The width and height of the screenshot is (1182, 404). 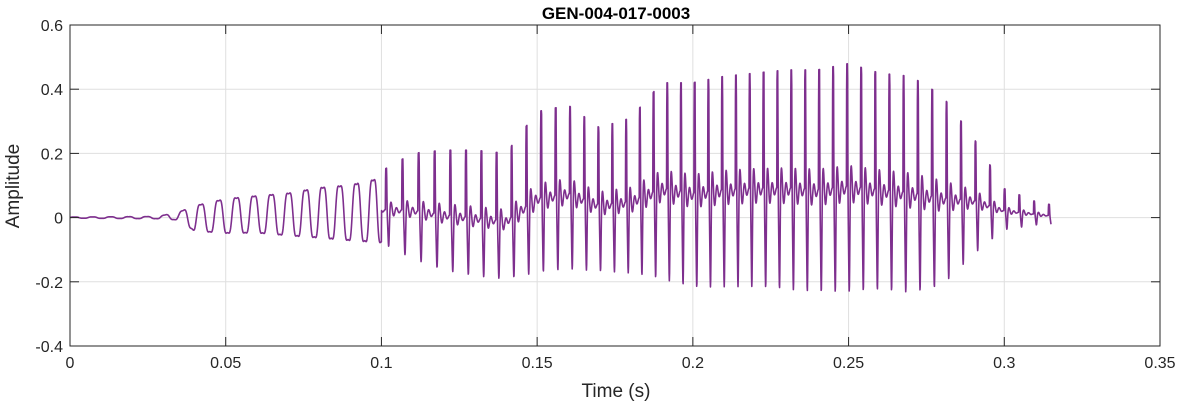 What do you see at coordinates (1159, 363) in the screenshot?
I see `x-tick-label: 0.35` at bounding box center [1159, 363].